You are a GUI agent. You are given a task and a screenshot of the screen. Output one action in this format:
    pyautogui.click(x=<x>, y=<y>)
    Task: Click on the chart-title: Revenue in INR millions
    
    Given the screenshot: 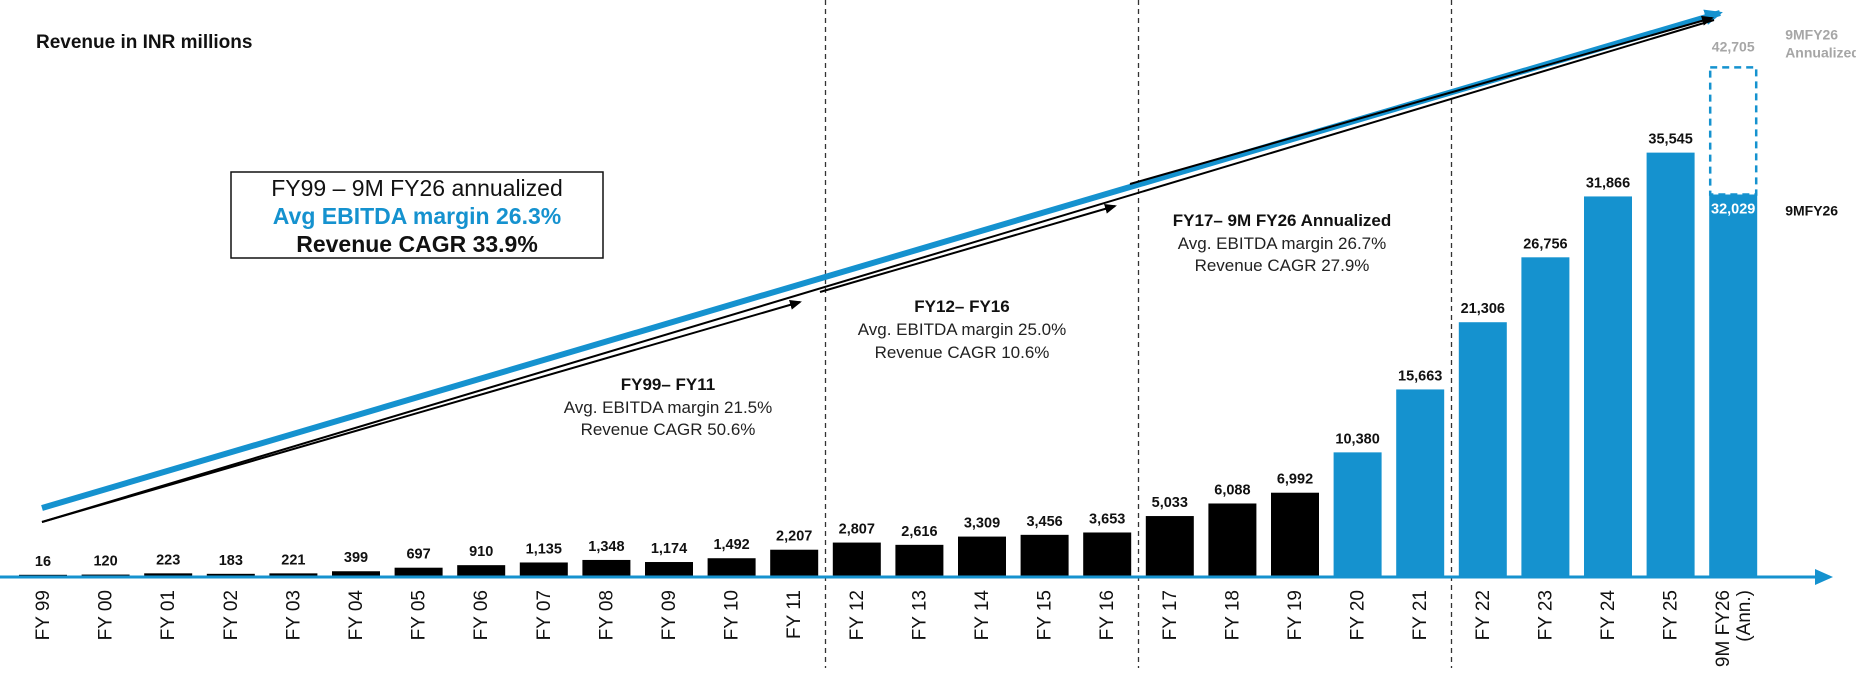 What is the action you would take?
    pyautogui.click(x=144, y=42)
    